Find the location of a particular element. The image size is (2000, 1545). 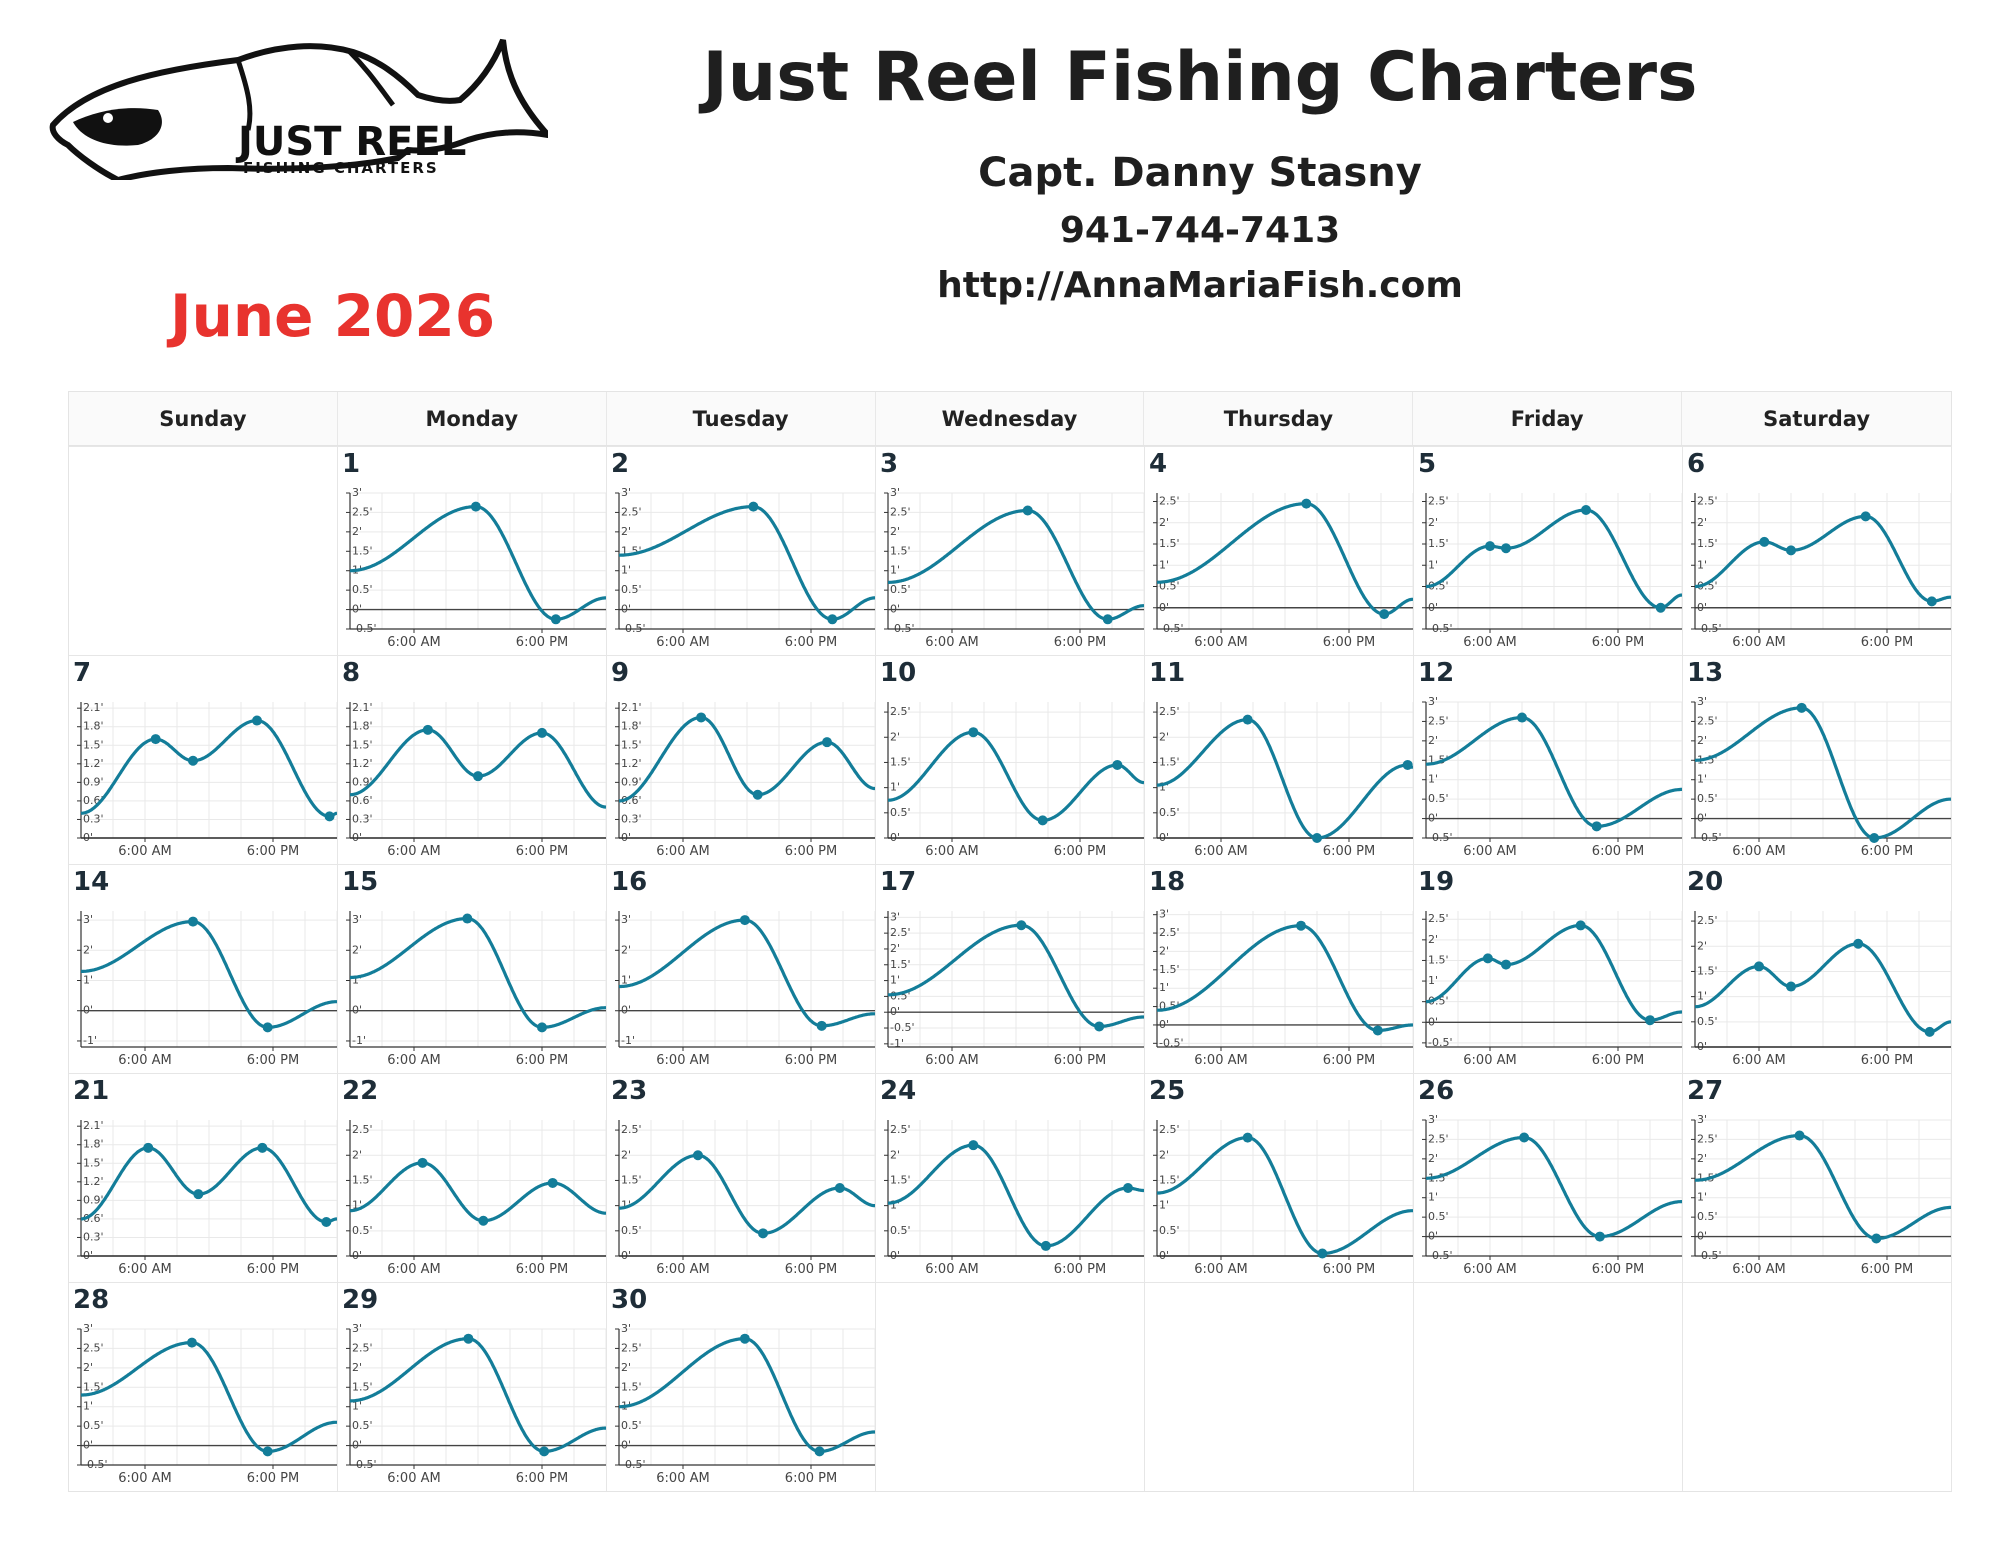

empty-cell is located at coordinates (1817, 1386).